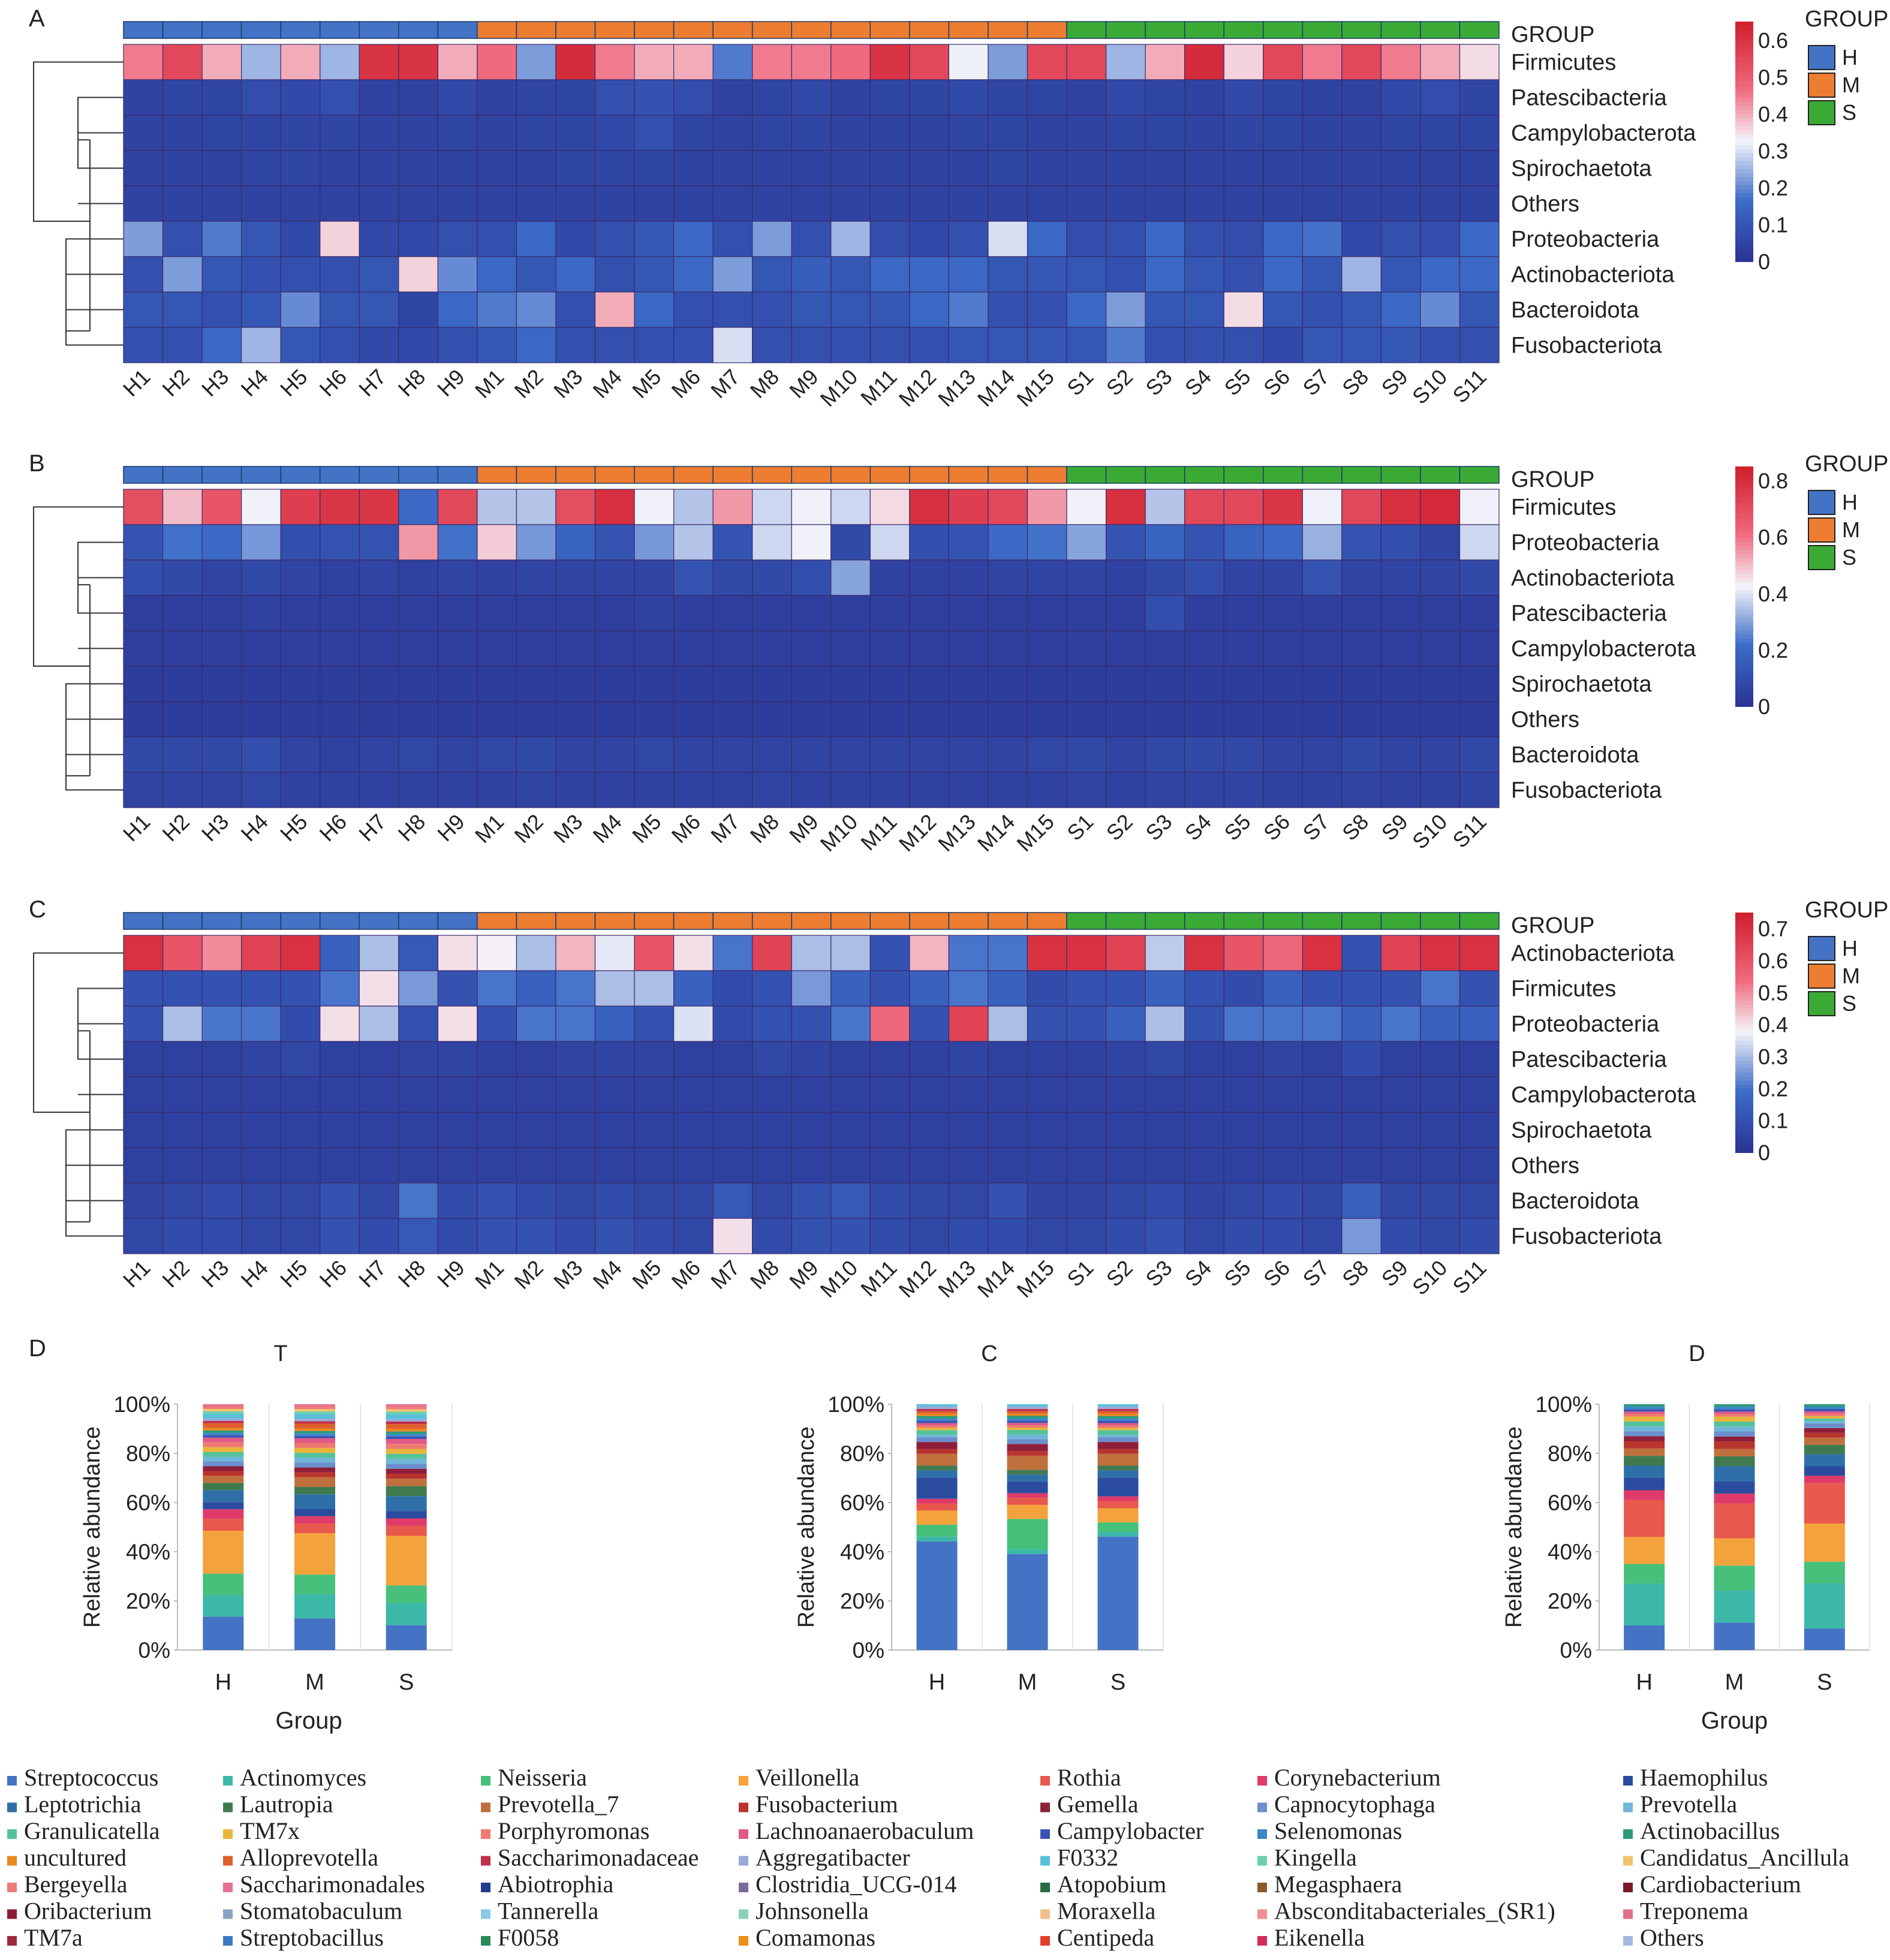  I want to click on row-label: Patescibacteria, so click(1589, 1060).